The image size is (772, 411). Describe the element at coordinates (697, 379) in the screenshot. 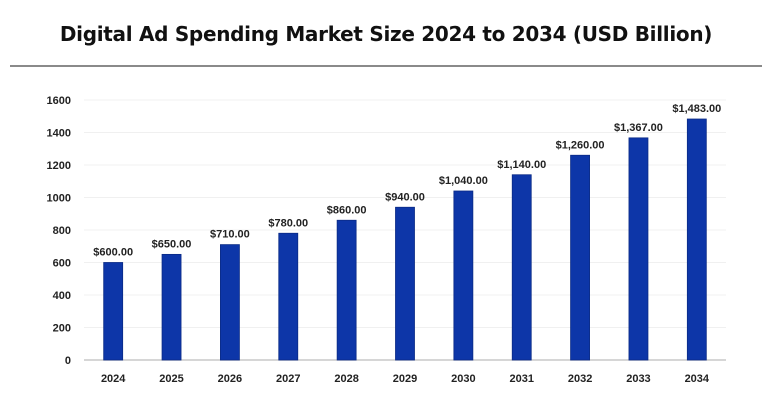

I see `x-tick-label-2034: 2034` at that location.